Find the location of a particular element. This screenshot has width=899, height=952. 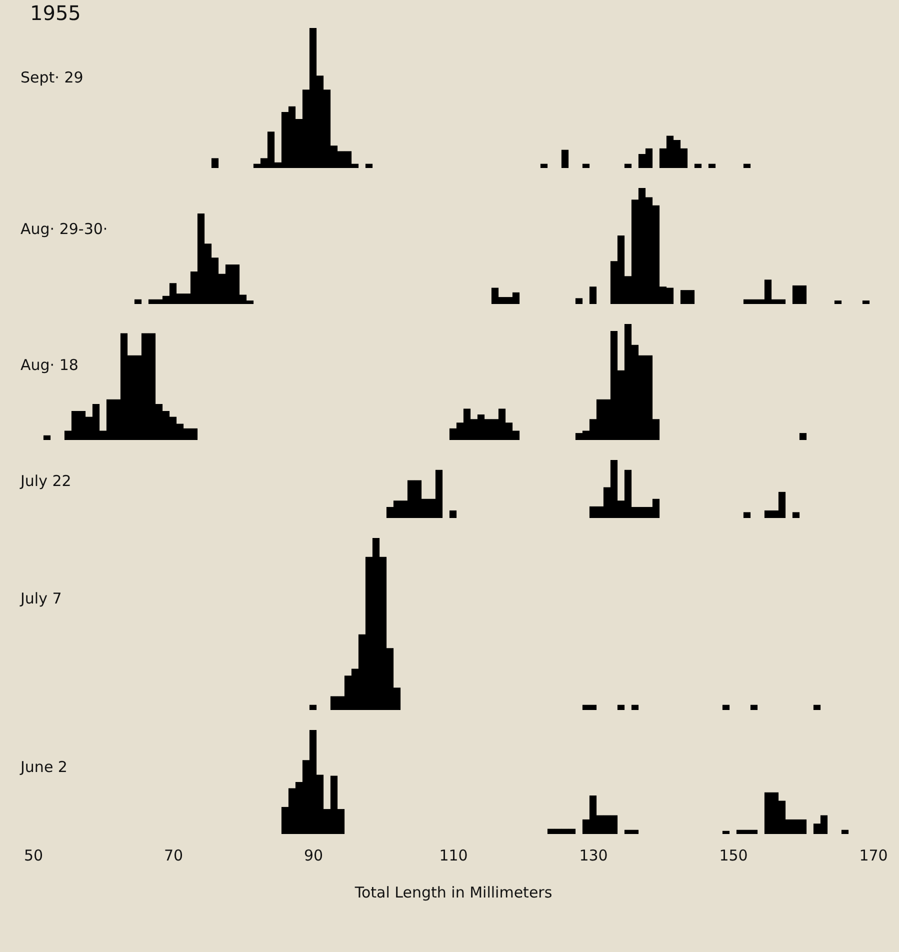

y-axis-title: July 22 is located at coordinates (46, 481).